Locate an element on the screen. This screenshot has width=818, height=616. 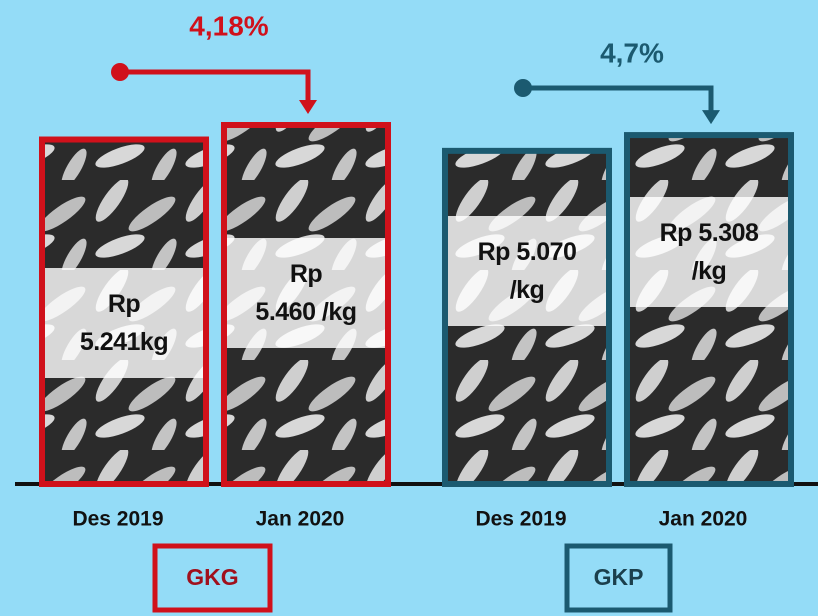
change-annotation: 4,7% is located at coordinates (632, 52).